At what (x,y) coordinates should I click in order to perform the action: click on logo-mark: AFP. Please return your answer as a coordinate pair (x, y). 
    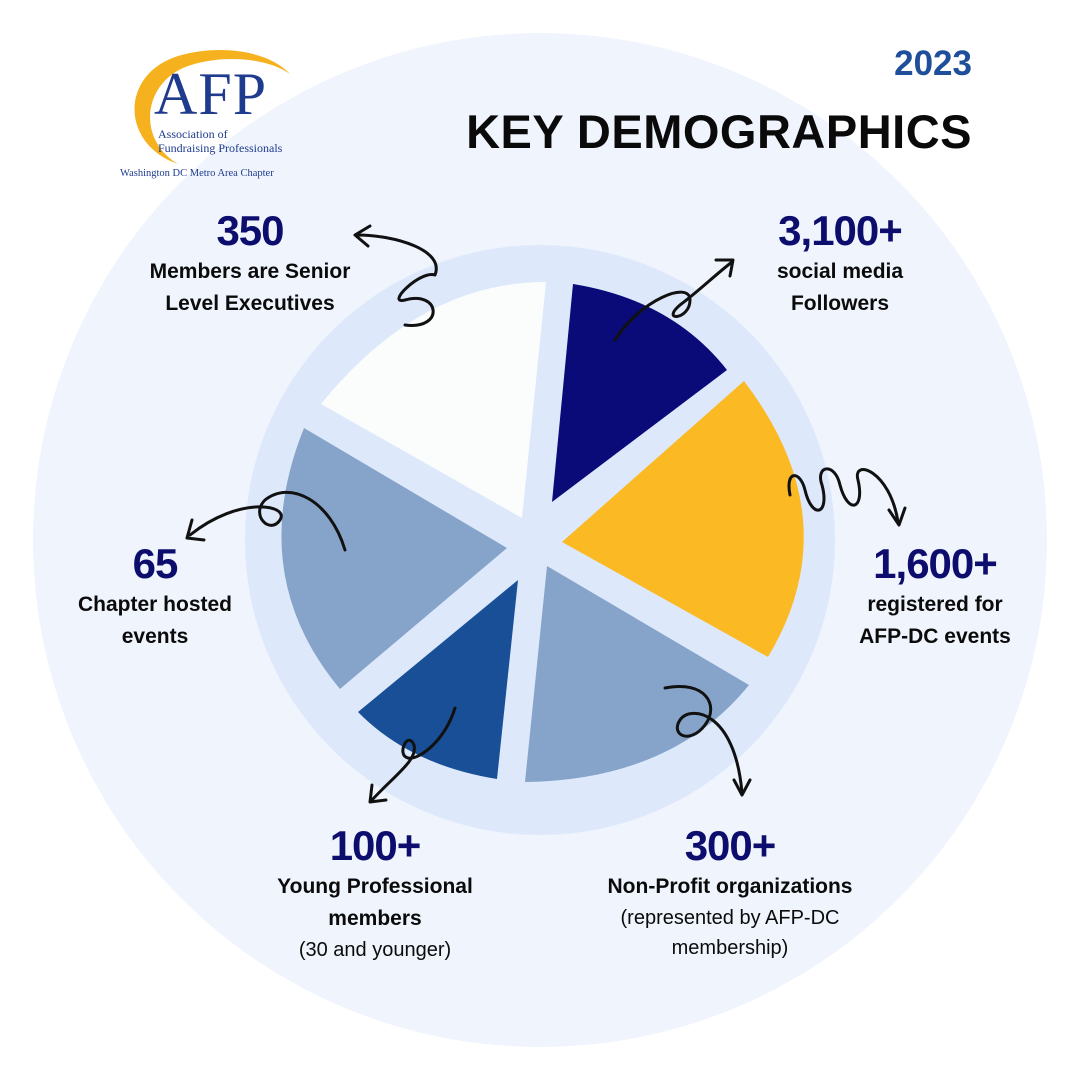
    Looking at the image, I should click on (211, 94).